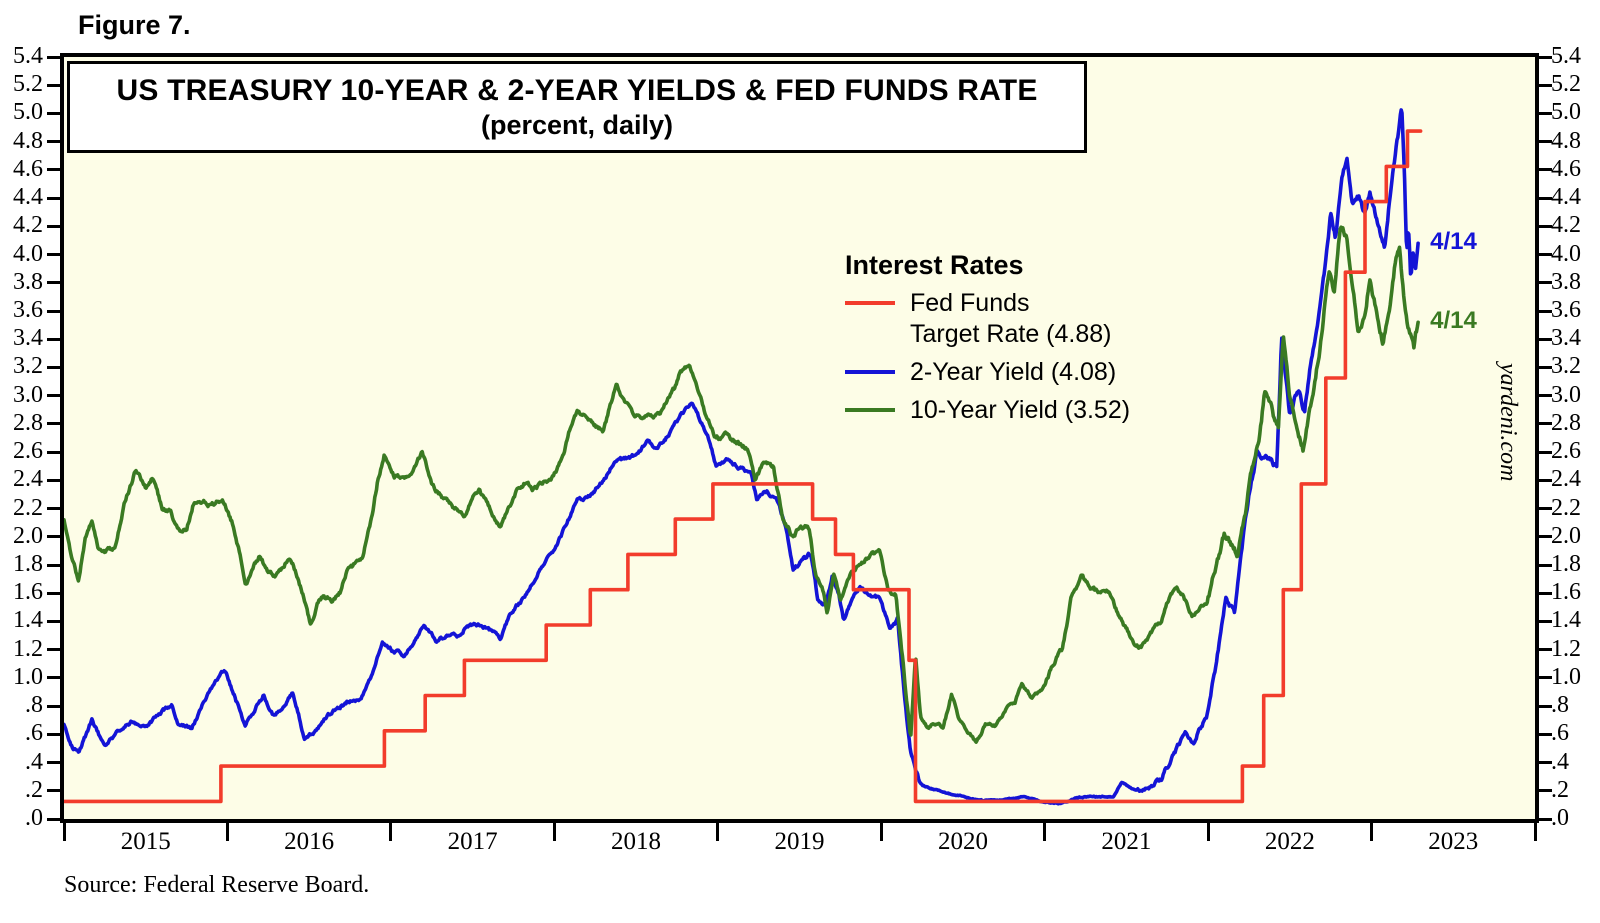  Describe the element at coordinates (1560, 705) in the screenshot. I see `y-axis-label-right: .8` at that location.